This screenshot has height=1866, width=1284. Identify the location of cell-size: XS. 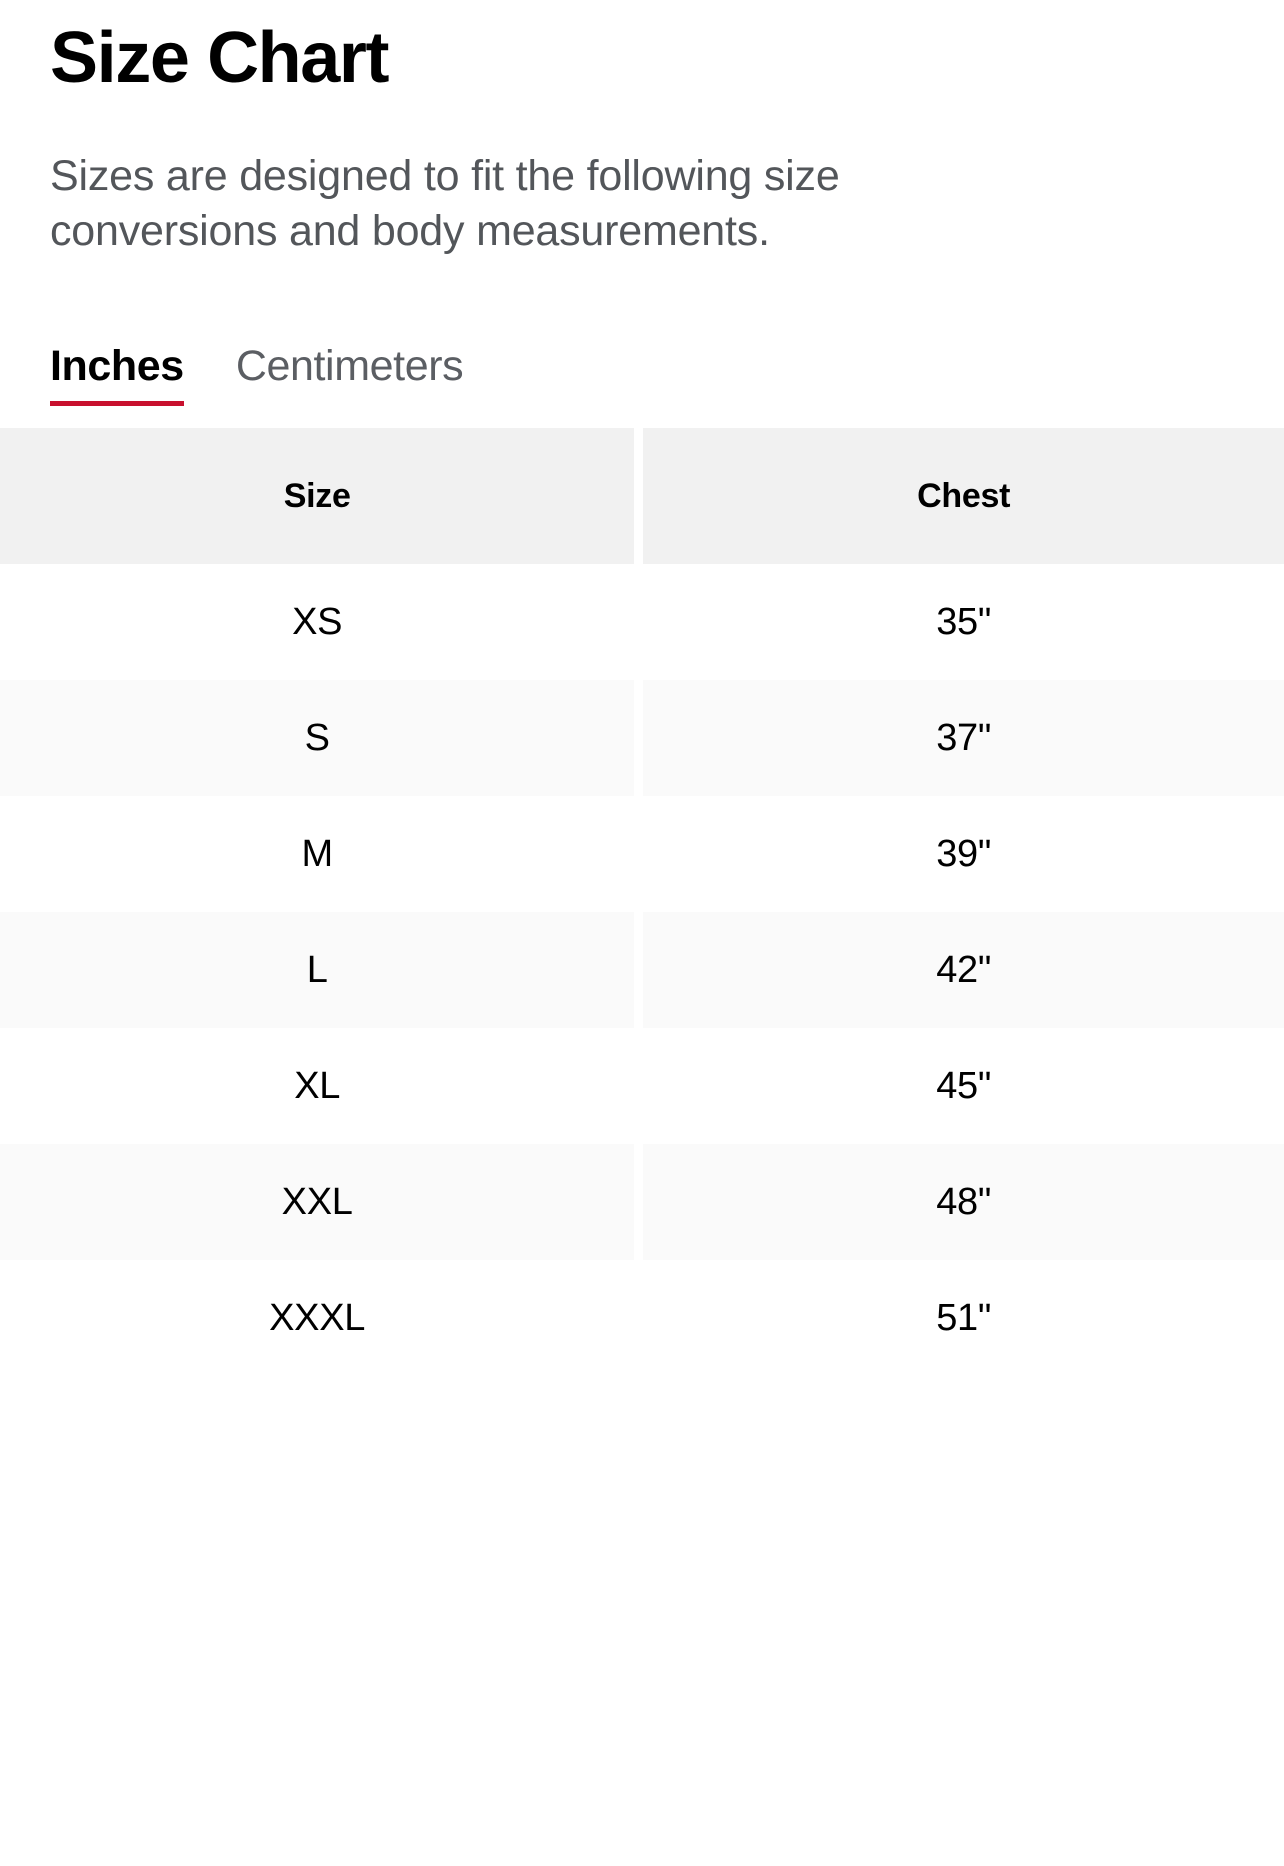
(317, 622).